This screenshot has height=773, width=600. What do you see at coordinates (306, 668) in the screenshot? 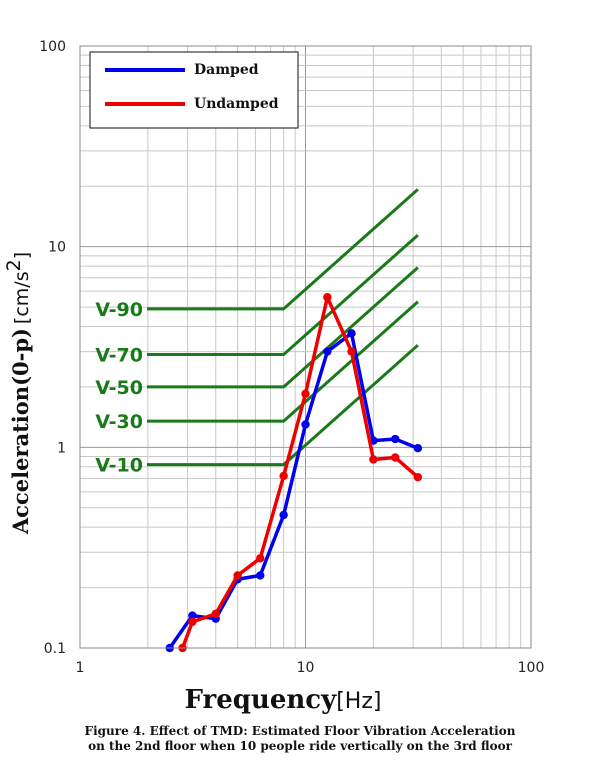
I see `x-tick-label: 10` at bounding box center [306, 668].